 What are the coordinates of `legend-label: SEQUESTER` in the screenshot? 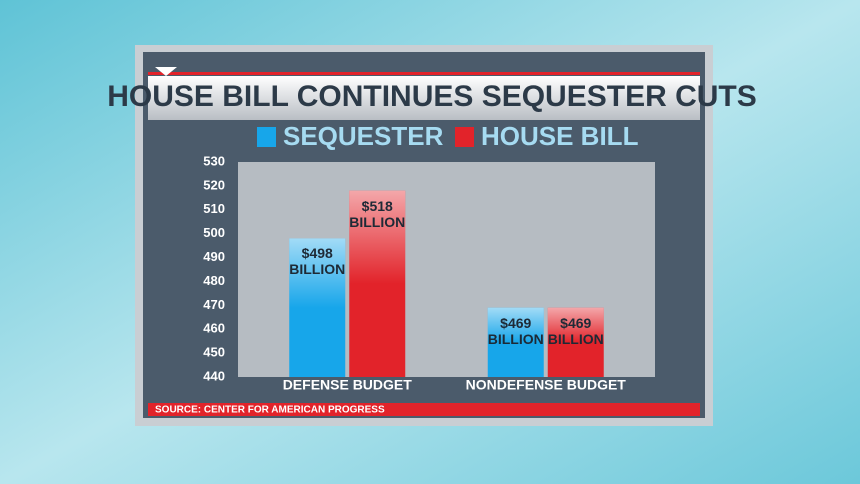 It's located at (363, 136).